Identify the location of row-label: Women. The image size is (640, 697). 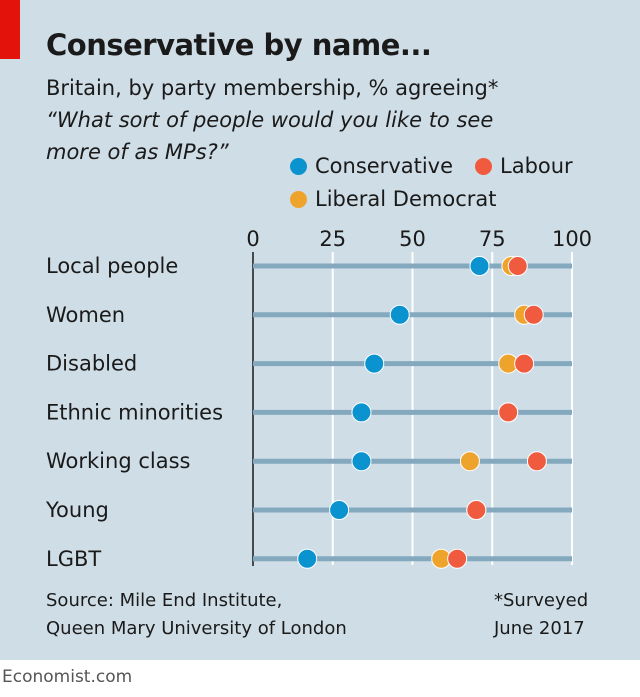
(85, 315).